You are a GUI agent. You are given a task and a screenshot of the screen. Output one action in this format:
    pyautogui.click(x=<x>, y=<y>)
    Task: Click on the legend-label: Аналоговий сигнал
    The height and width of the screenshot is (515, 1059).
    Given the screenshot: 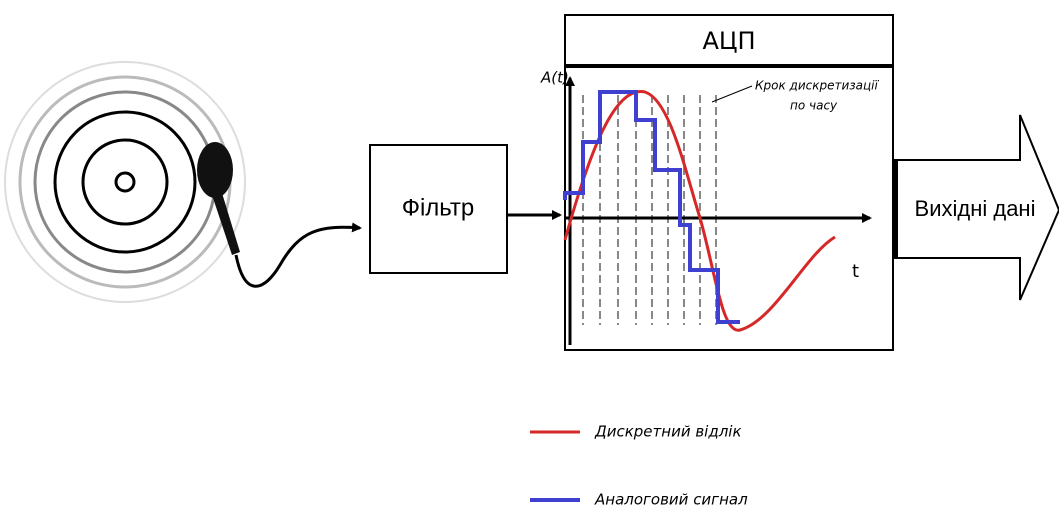 What is the action you would take?
    pyautogui.click(x=671, y=500)
    